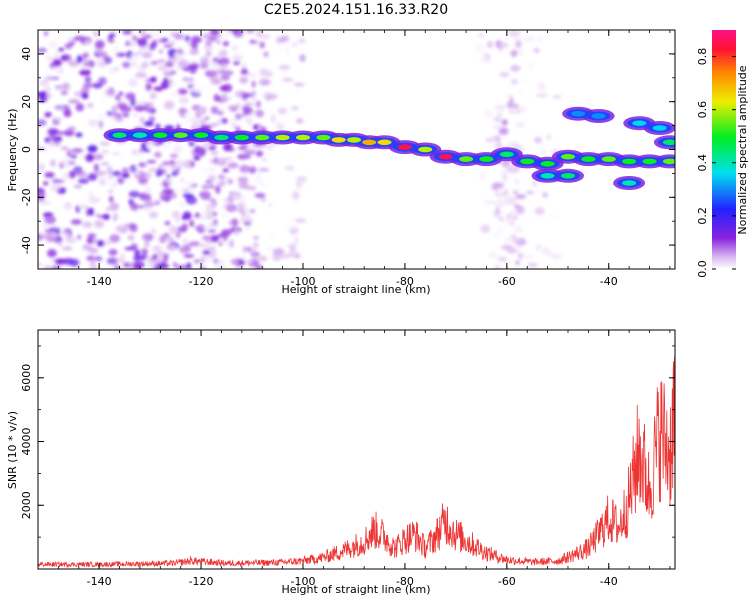 The height and width of the screenshot is (600, 750). I want to click on y-tick-label: 0, so click(26, 149).